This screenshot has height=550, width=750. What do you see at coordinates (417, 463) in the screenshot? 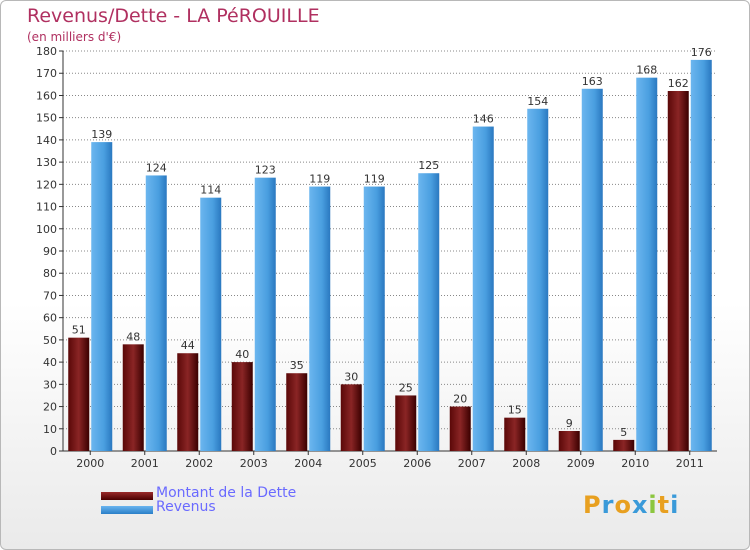
I see `x-tick-label: 2006` at bounding box center [417, 463].